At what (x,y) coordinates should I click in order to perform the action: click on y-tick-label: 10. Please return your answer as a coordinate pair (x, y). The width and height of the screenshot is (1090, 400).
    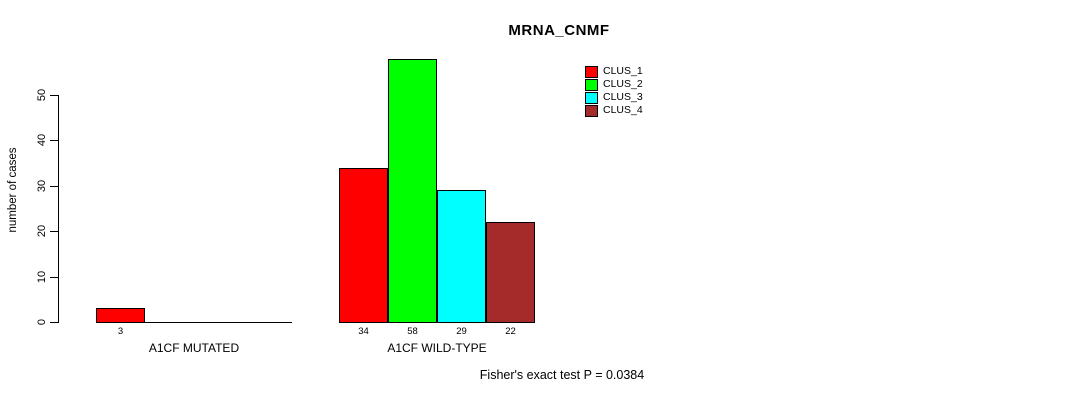
    Looking at the image, I should click on (42, 277).